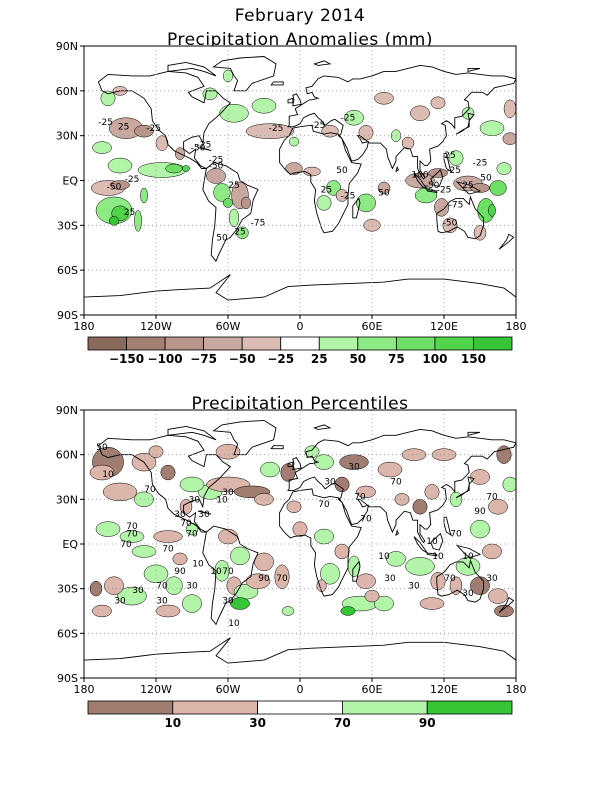 The width and height of the screenshot is (600, 800). What do you see at coordinates (444, 689) in the screenshot?
I see `lon-tick-label: 120E` at bounding box center [444, 689].